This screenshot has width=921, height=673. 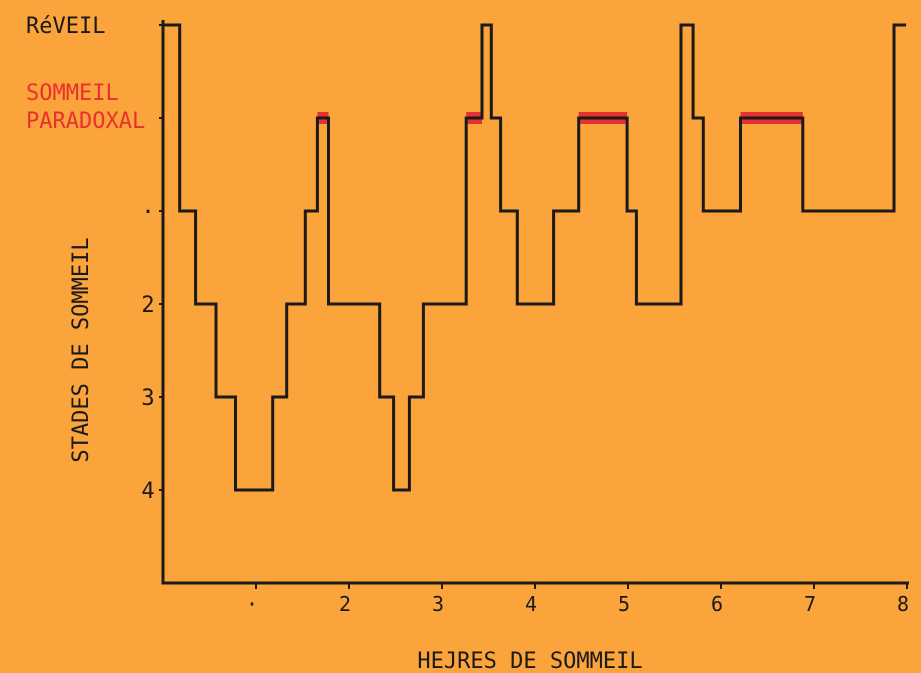 I want to click on y-label-stage-4: 3, so click(x=147, y=398).